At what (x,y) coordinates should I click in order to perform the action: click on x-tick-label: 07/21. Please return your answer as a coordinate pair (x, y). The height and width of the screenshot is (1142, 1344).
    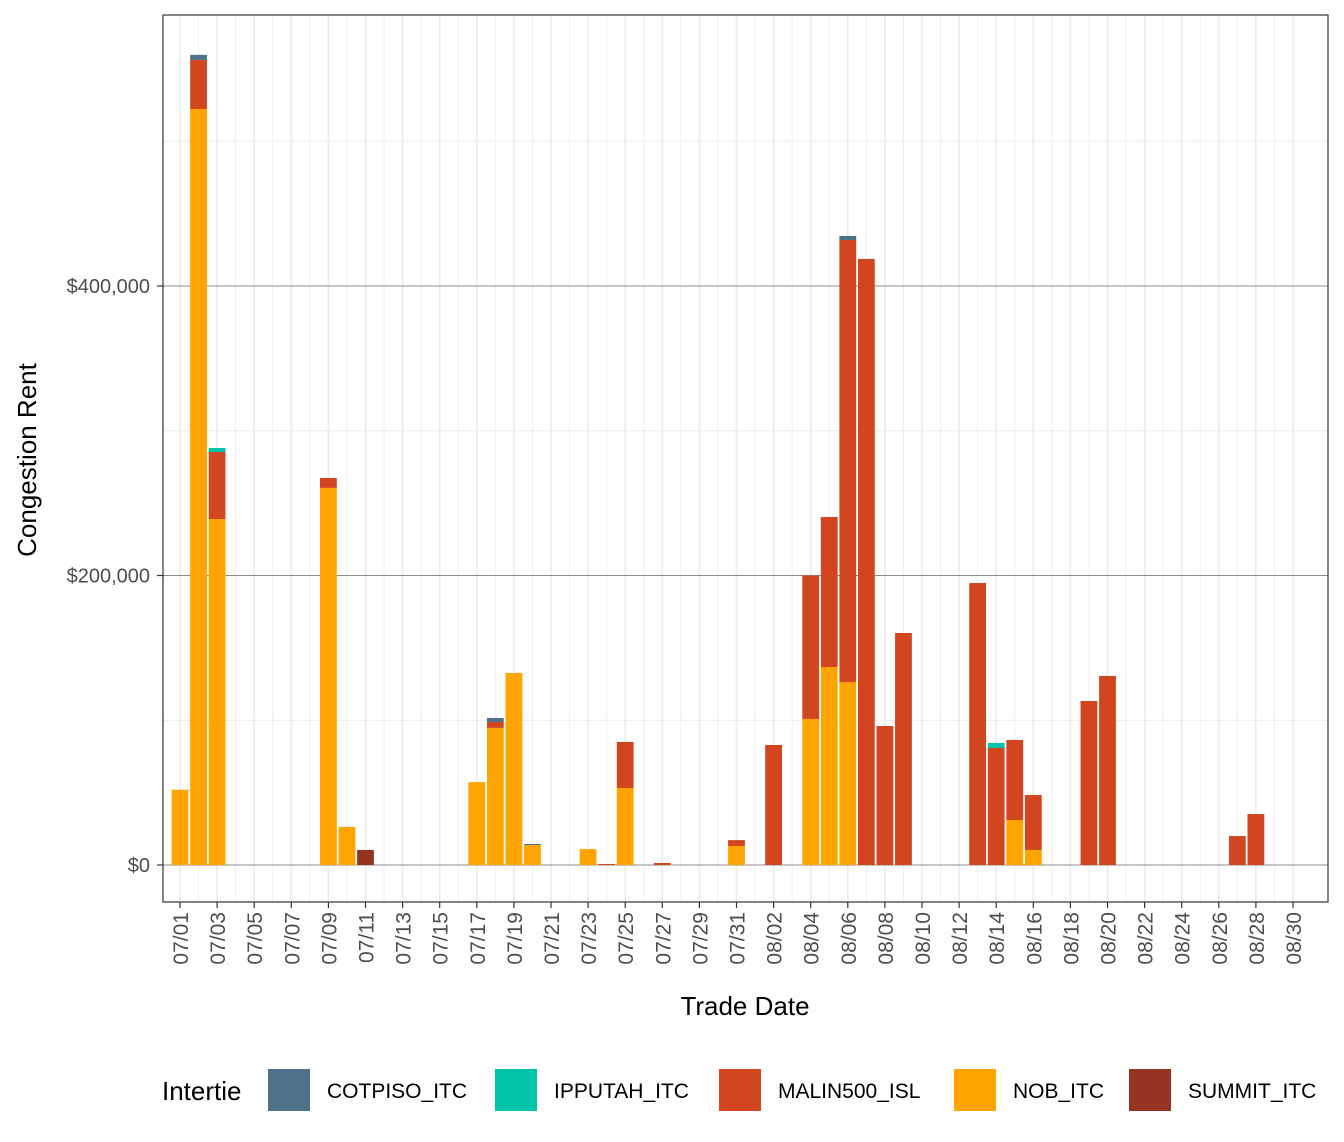
    Looking at the image, I should click on (552, 938).